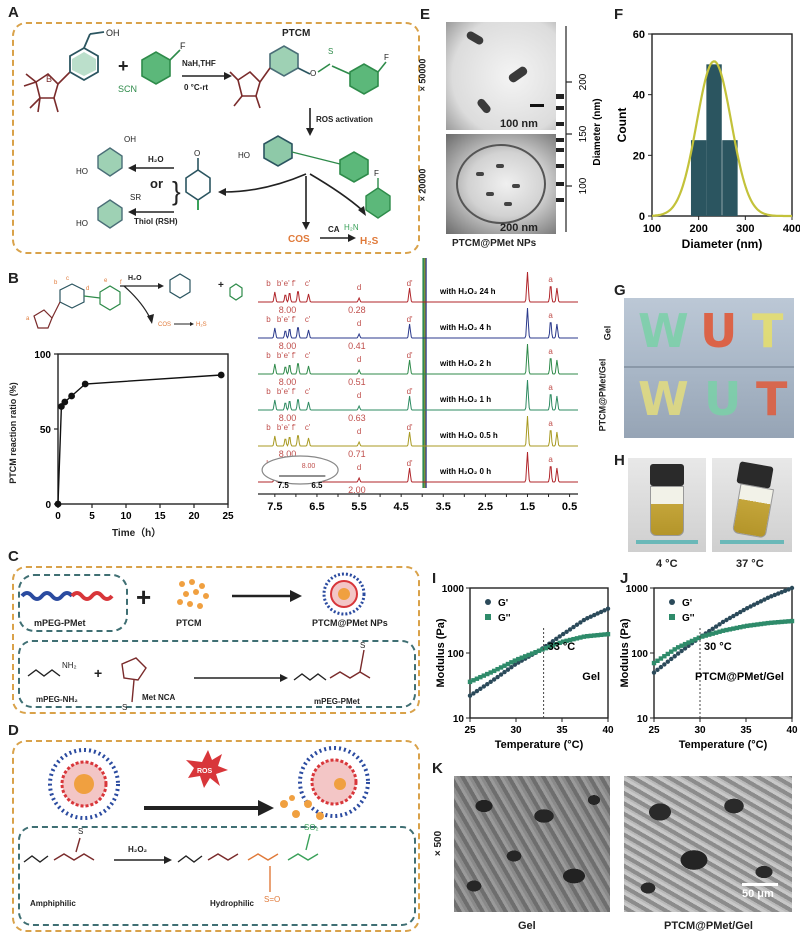  I want to click on svg-text: B, so click(49, 79).